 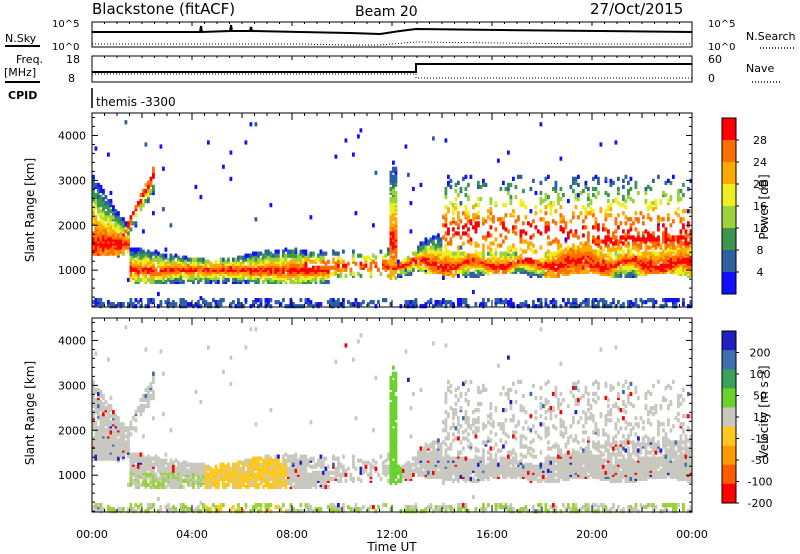 I want to click on beam-title: Beam 20, so click(x=386, y=12).